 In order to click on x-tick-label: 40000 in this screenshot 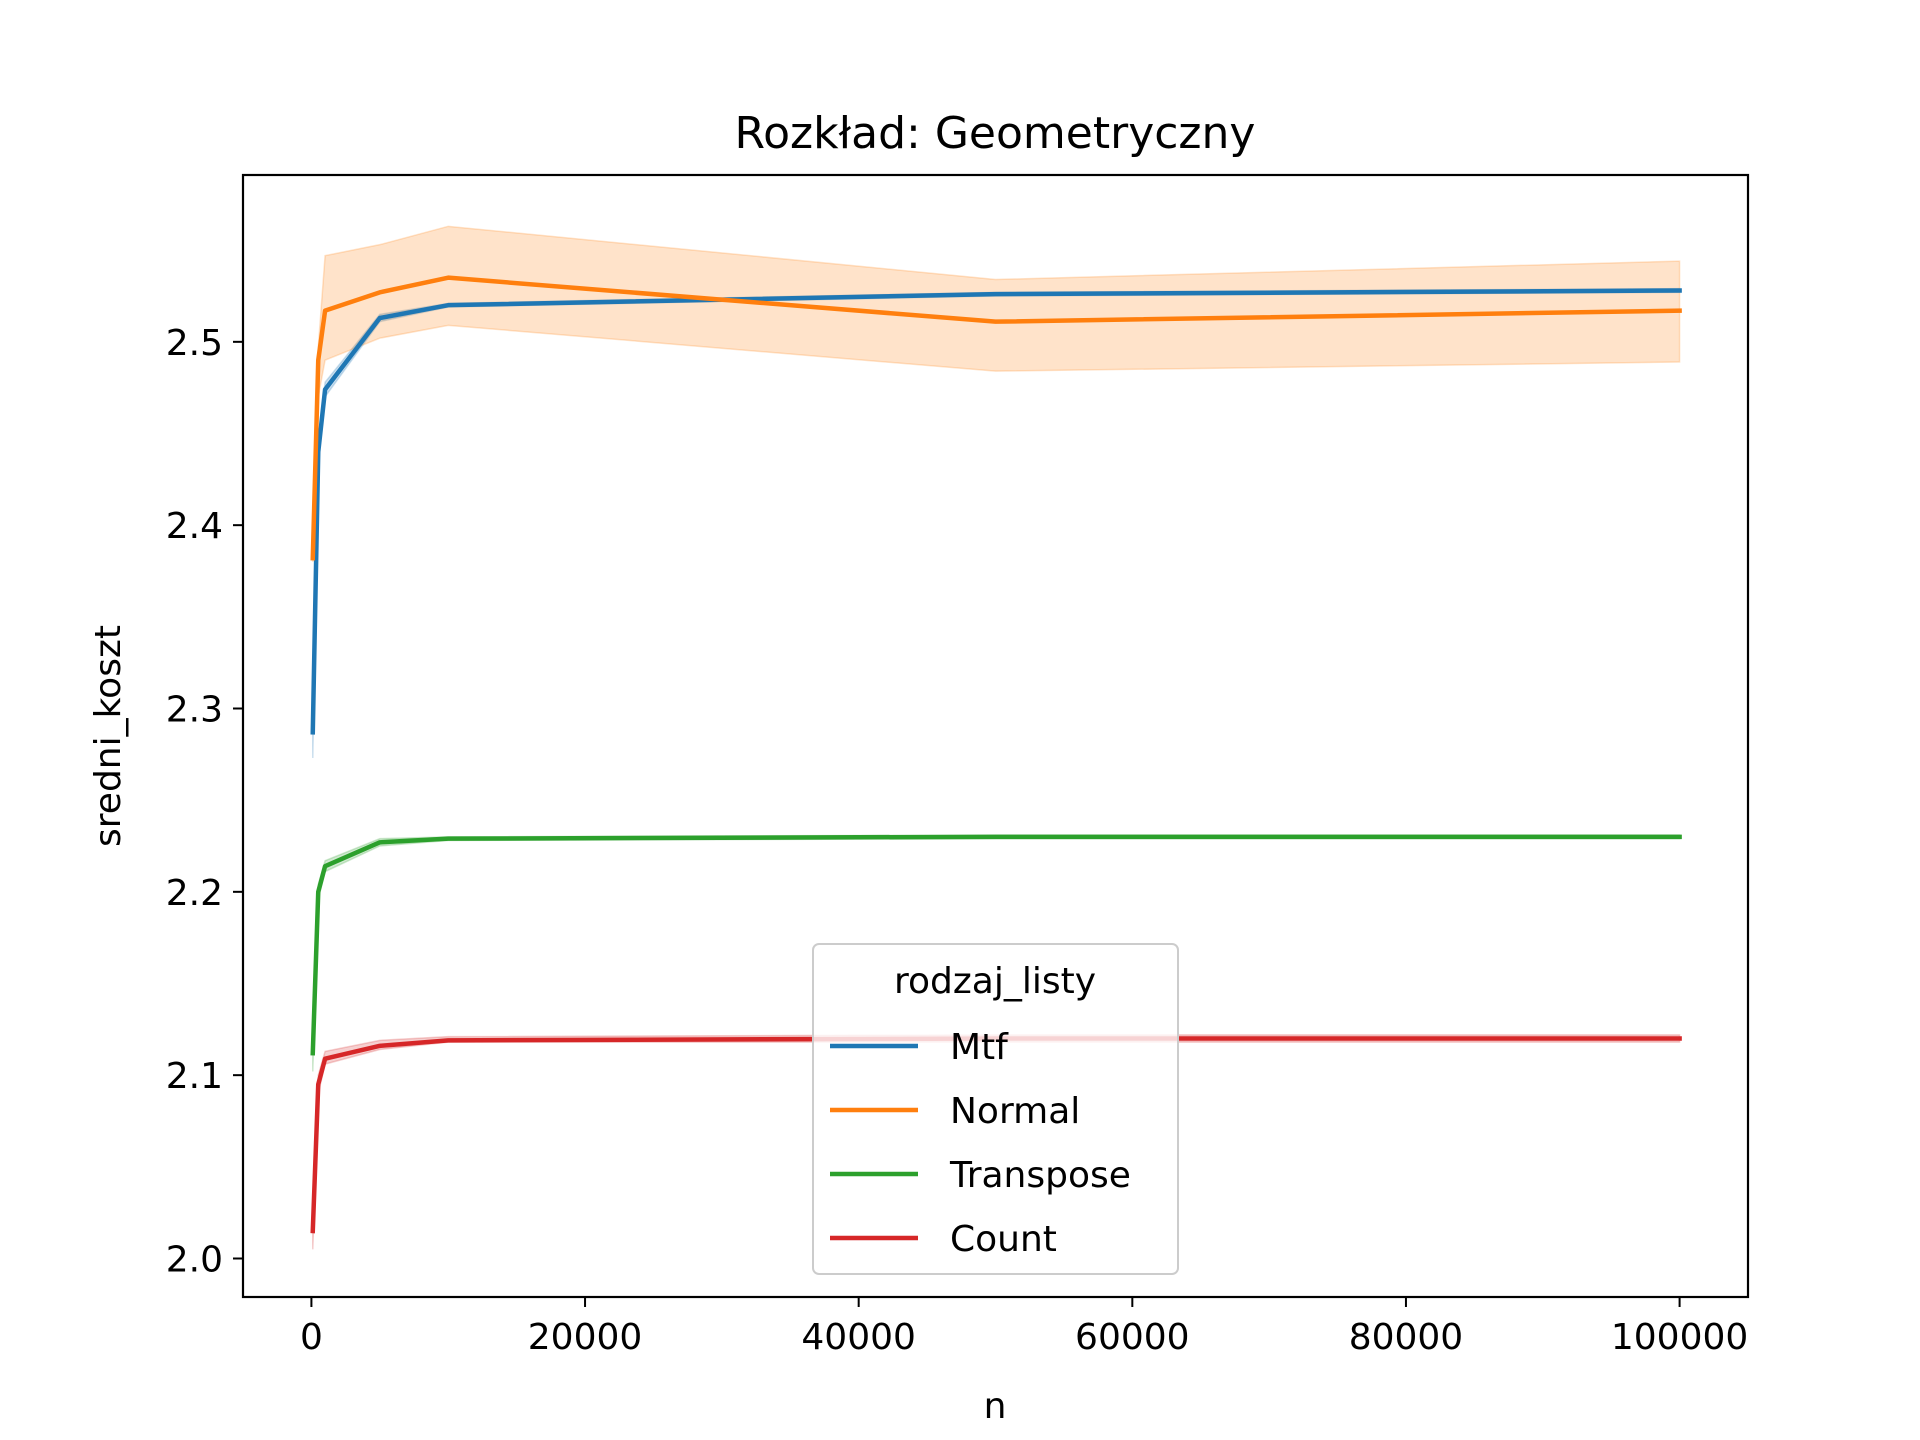, I will do `click(858, 1337)`.